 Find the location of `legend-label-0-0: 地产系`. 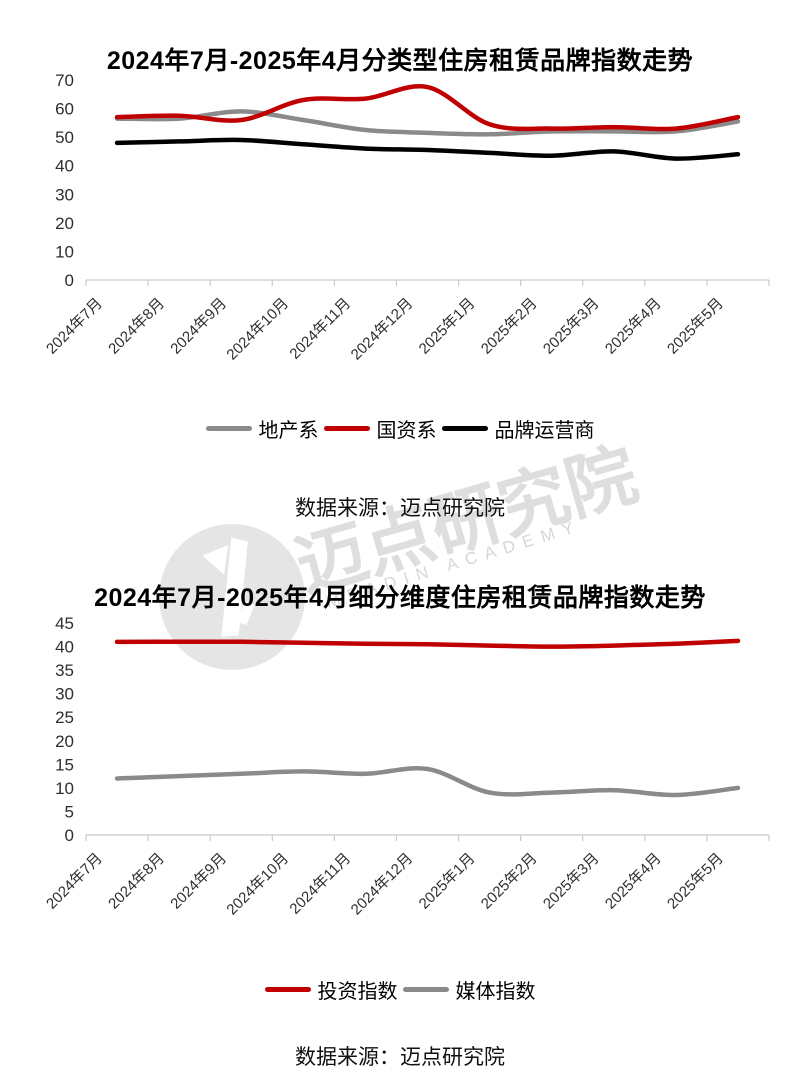

legend-label-0-0: 地产系 is located at coordinates (288, 431).